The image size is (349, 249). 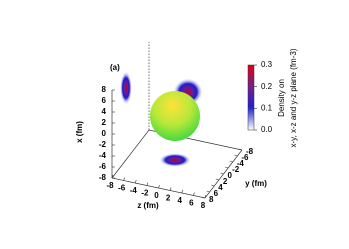 What do you see at coordinates (175, 160) in the screenshot?
I see `density-xy` at bounding box center [175, 160].